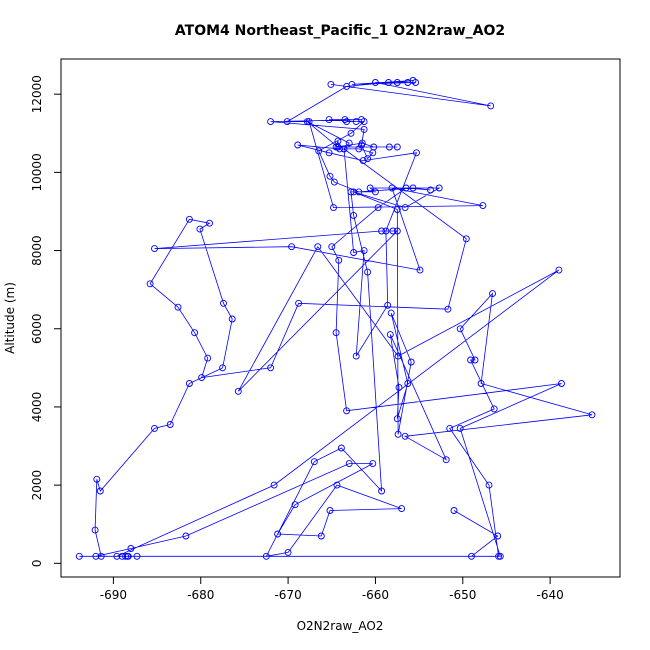 The height and width of the screenshot is (650, 650). I want to click on y-tick-label: 6000, so click(37, 328).